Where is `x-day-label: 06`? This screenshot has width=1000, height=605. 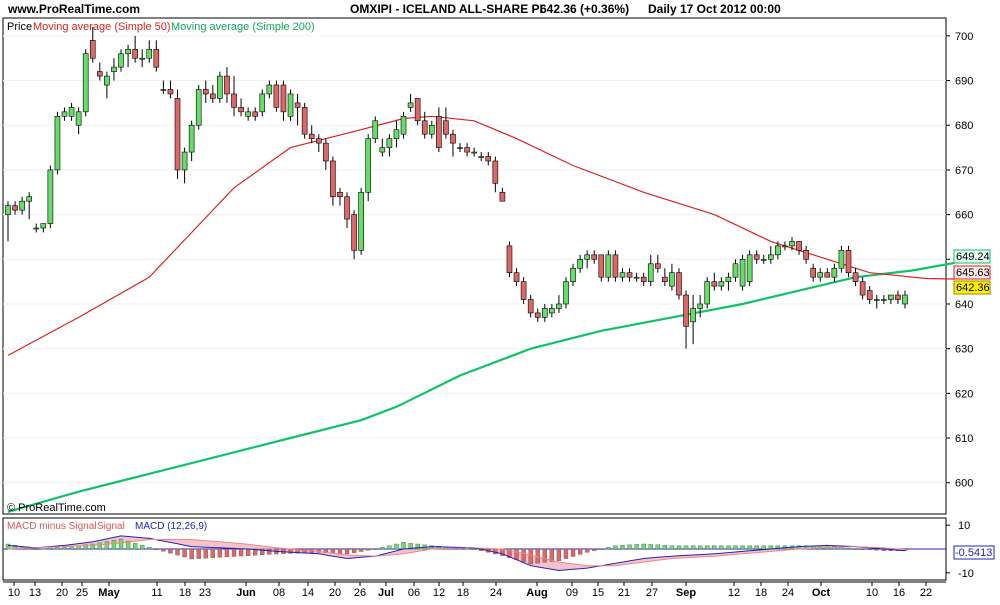
x-day-label: 06 is located at coordinates (414, 593).